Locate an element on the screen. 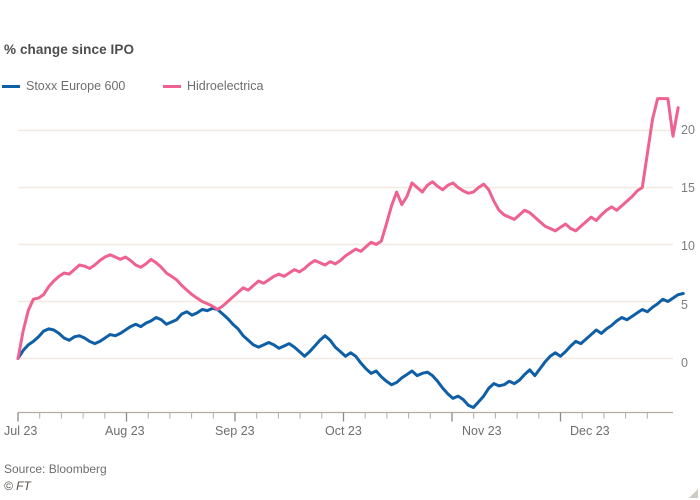 The image size is (700, 500). y-axis-tick-label: 15 is located at coordinates (688, 188).